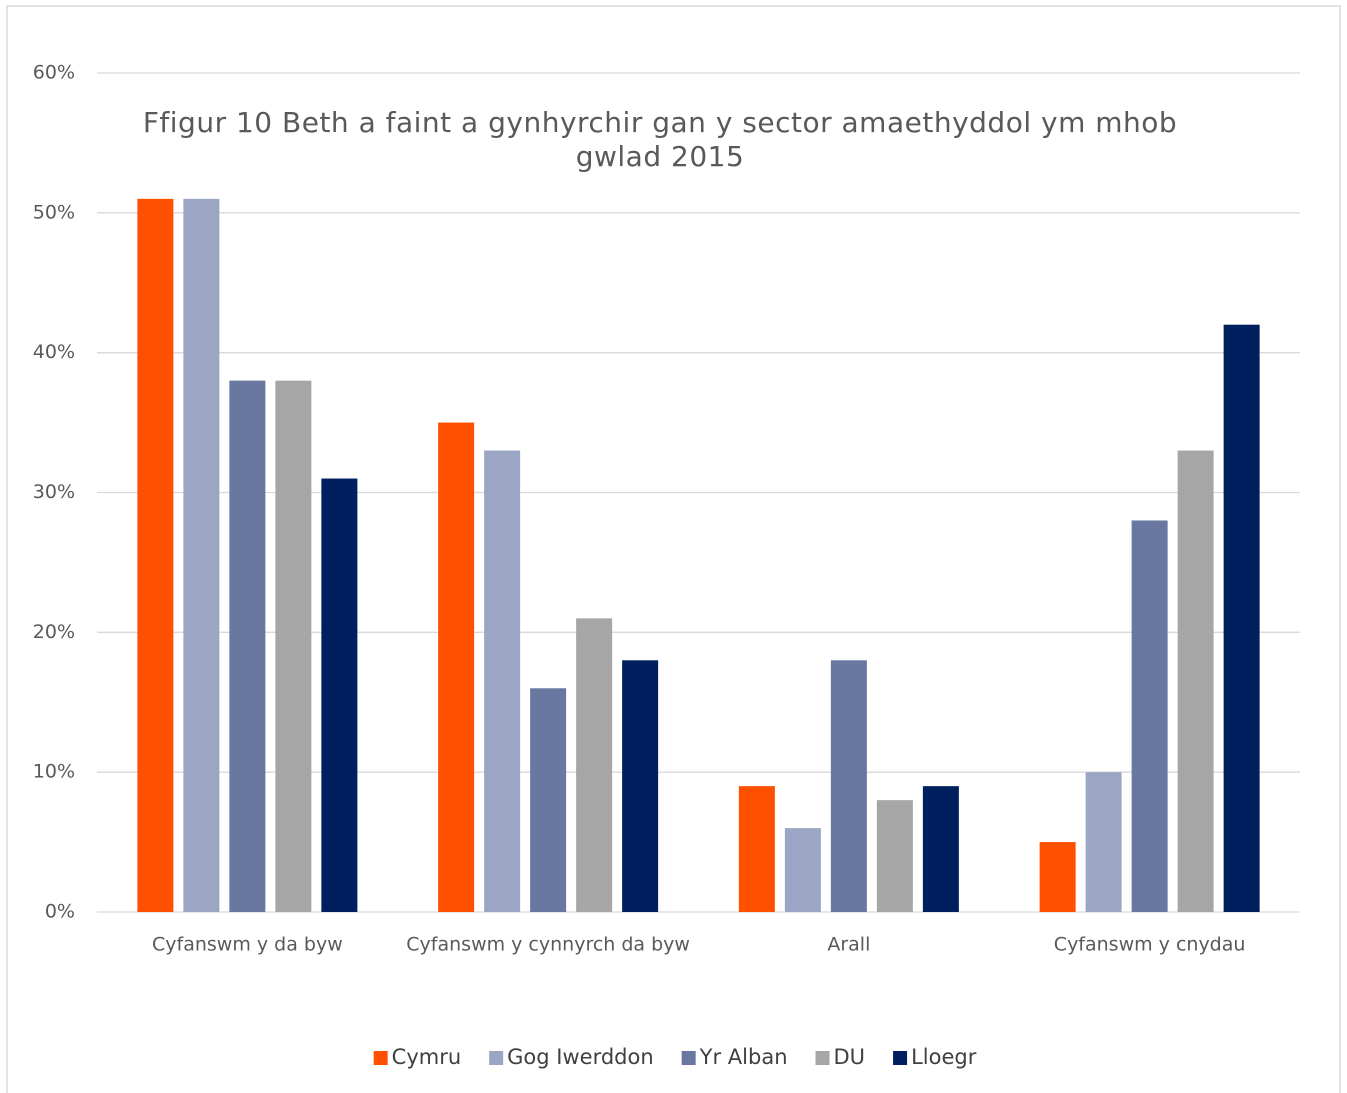 This screenshot has width=1347, height=1093. What do you see at coordinates (60, 912) in the screenshot?
I see `y-tick-label: 0%` at bounding box center [60, 912].